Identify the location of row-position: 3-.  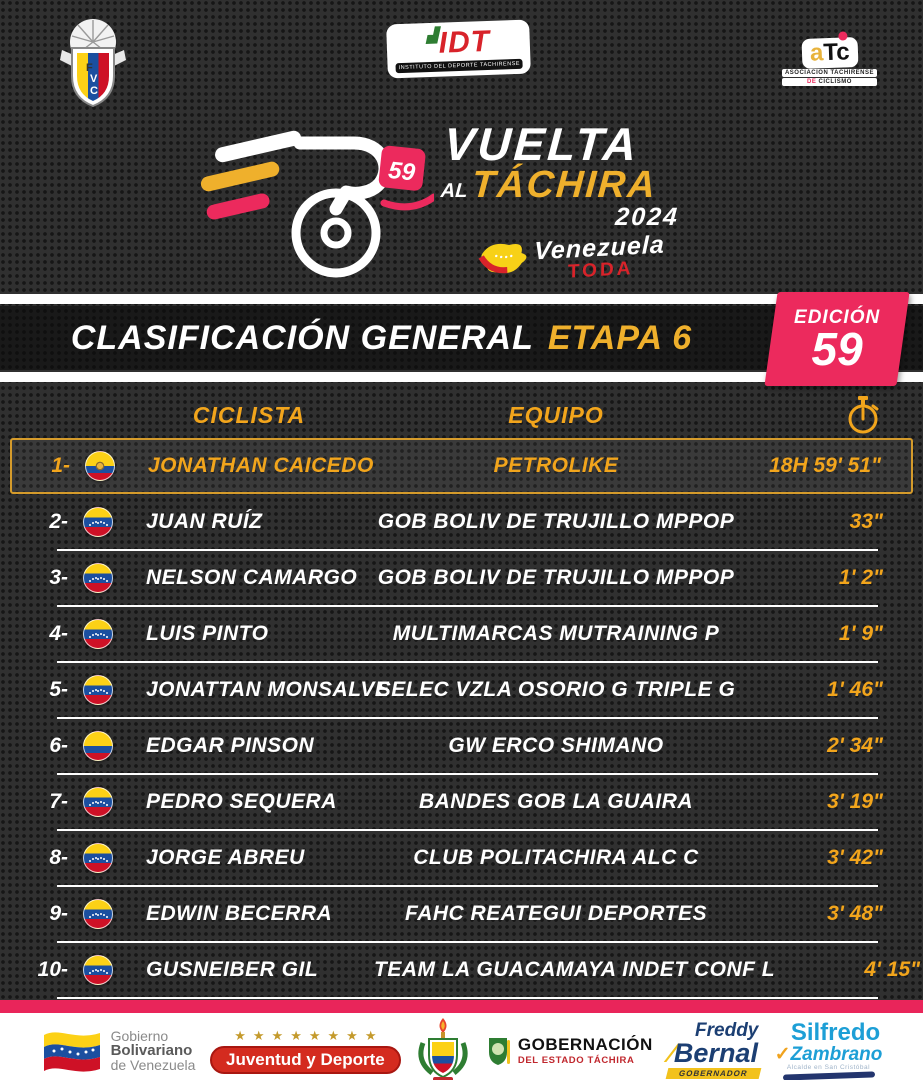
(58, 577).